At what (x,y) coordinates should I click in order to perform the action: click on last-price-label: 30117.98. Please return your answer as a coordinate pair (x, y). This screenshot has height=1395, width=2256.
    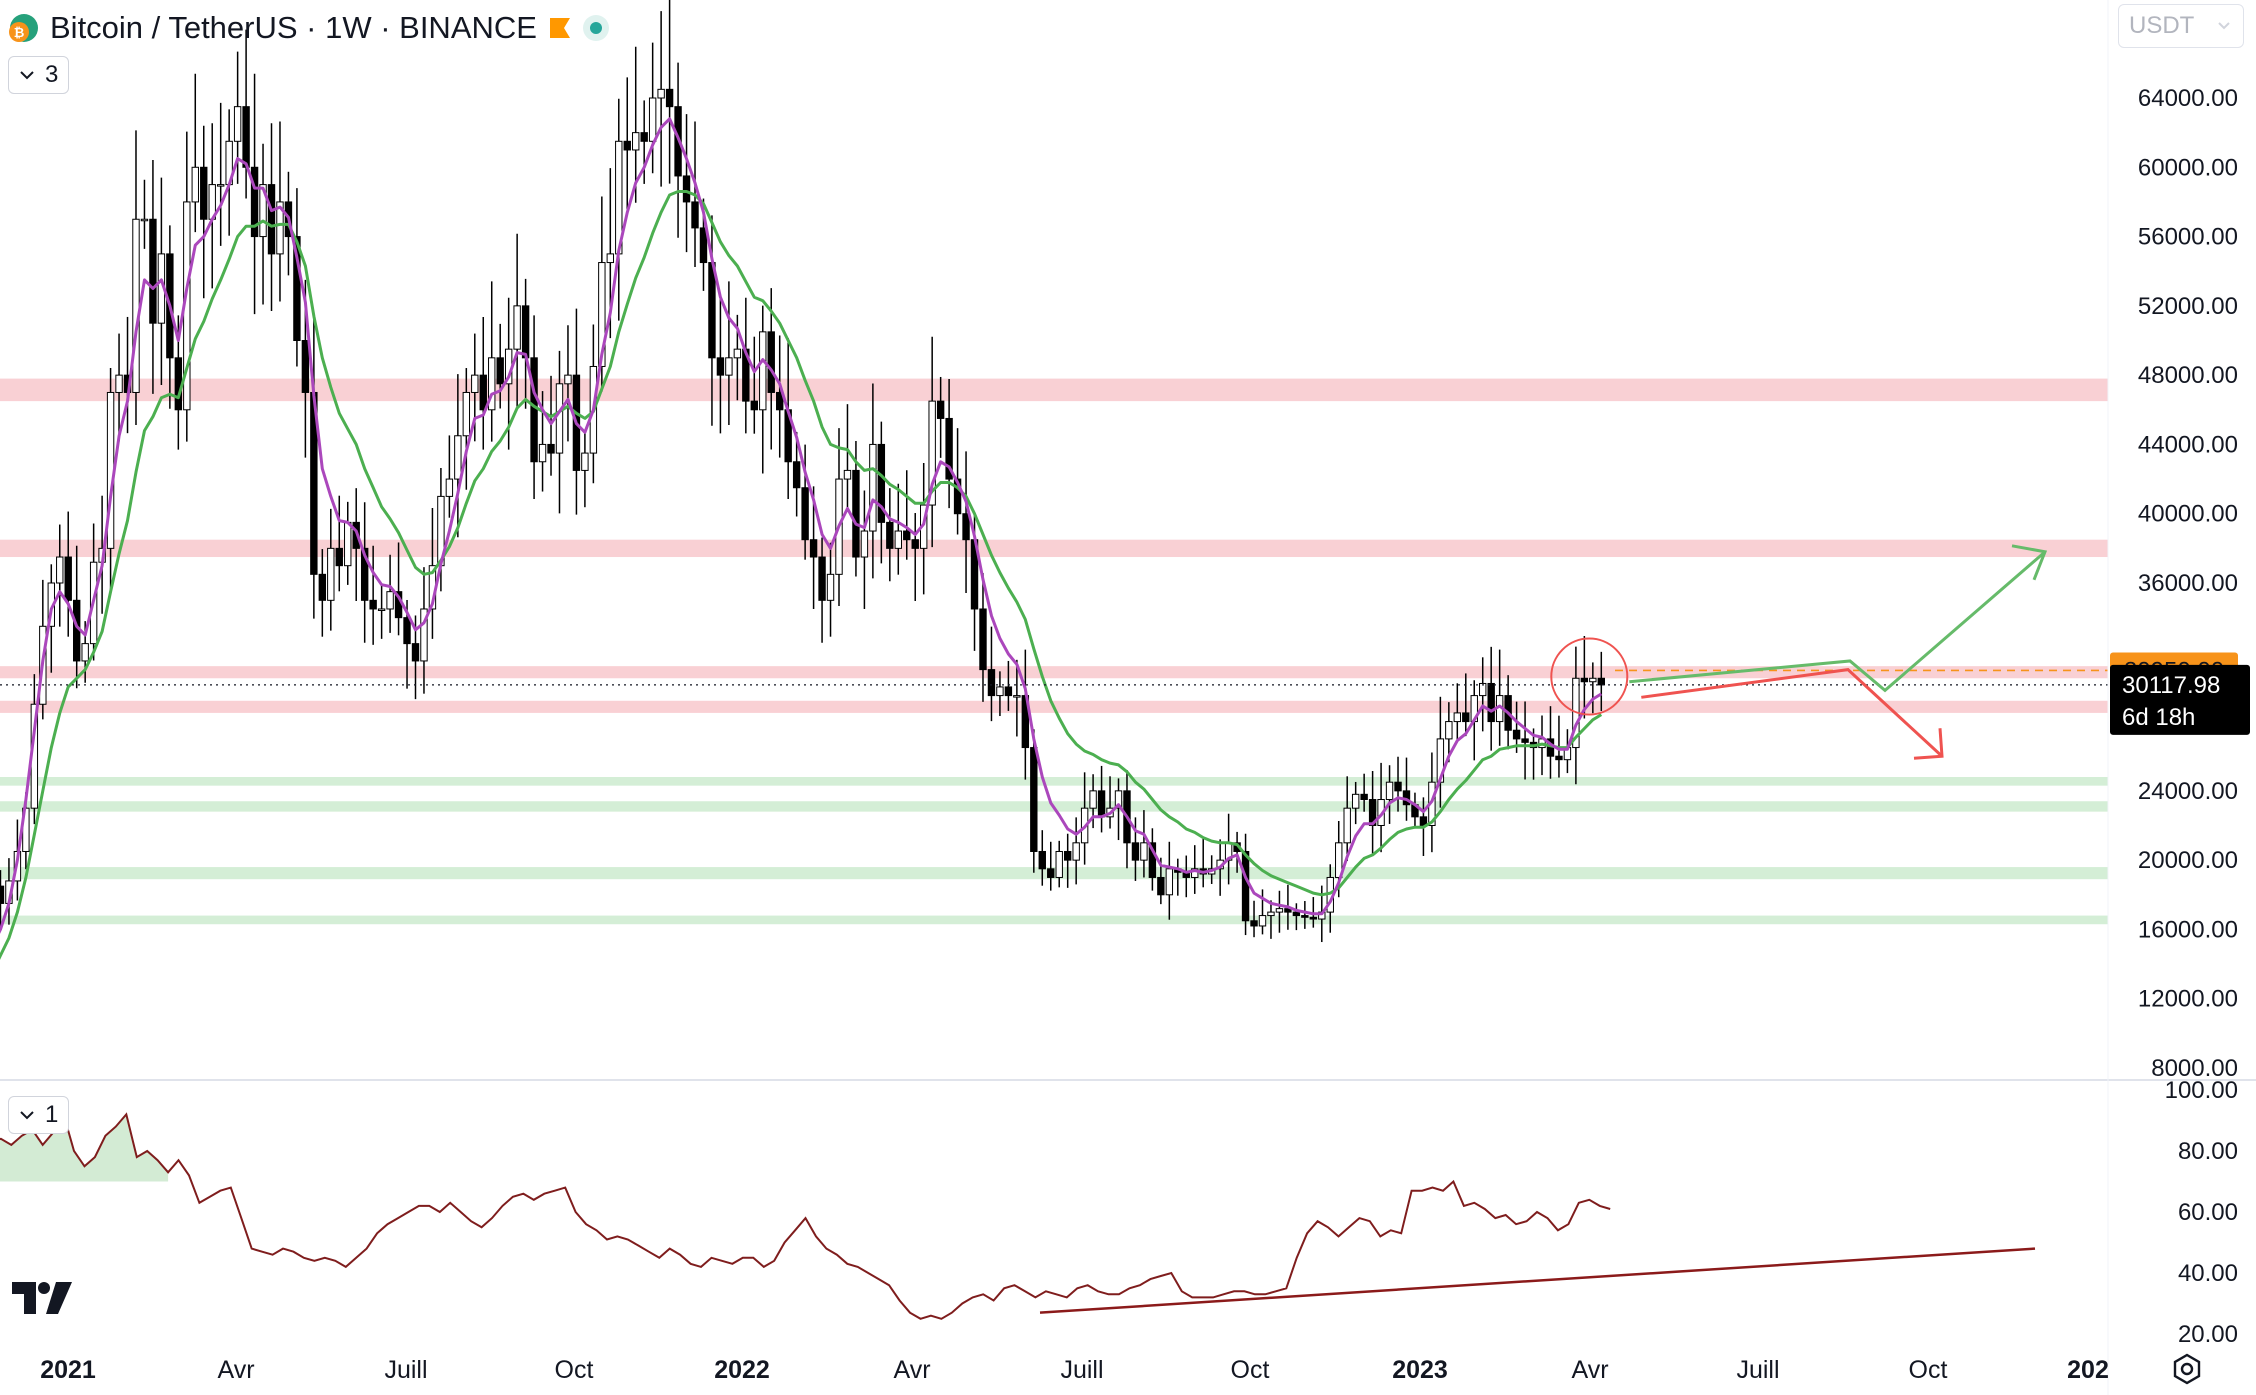
    Looking at the image, I should click on (2171, 685).